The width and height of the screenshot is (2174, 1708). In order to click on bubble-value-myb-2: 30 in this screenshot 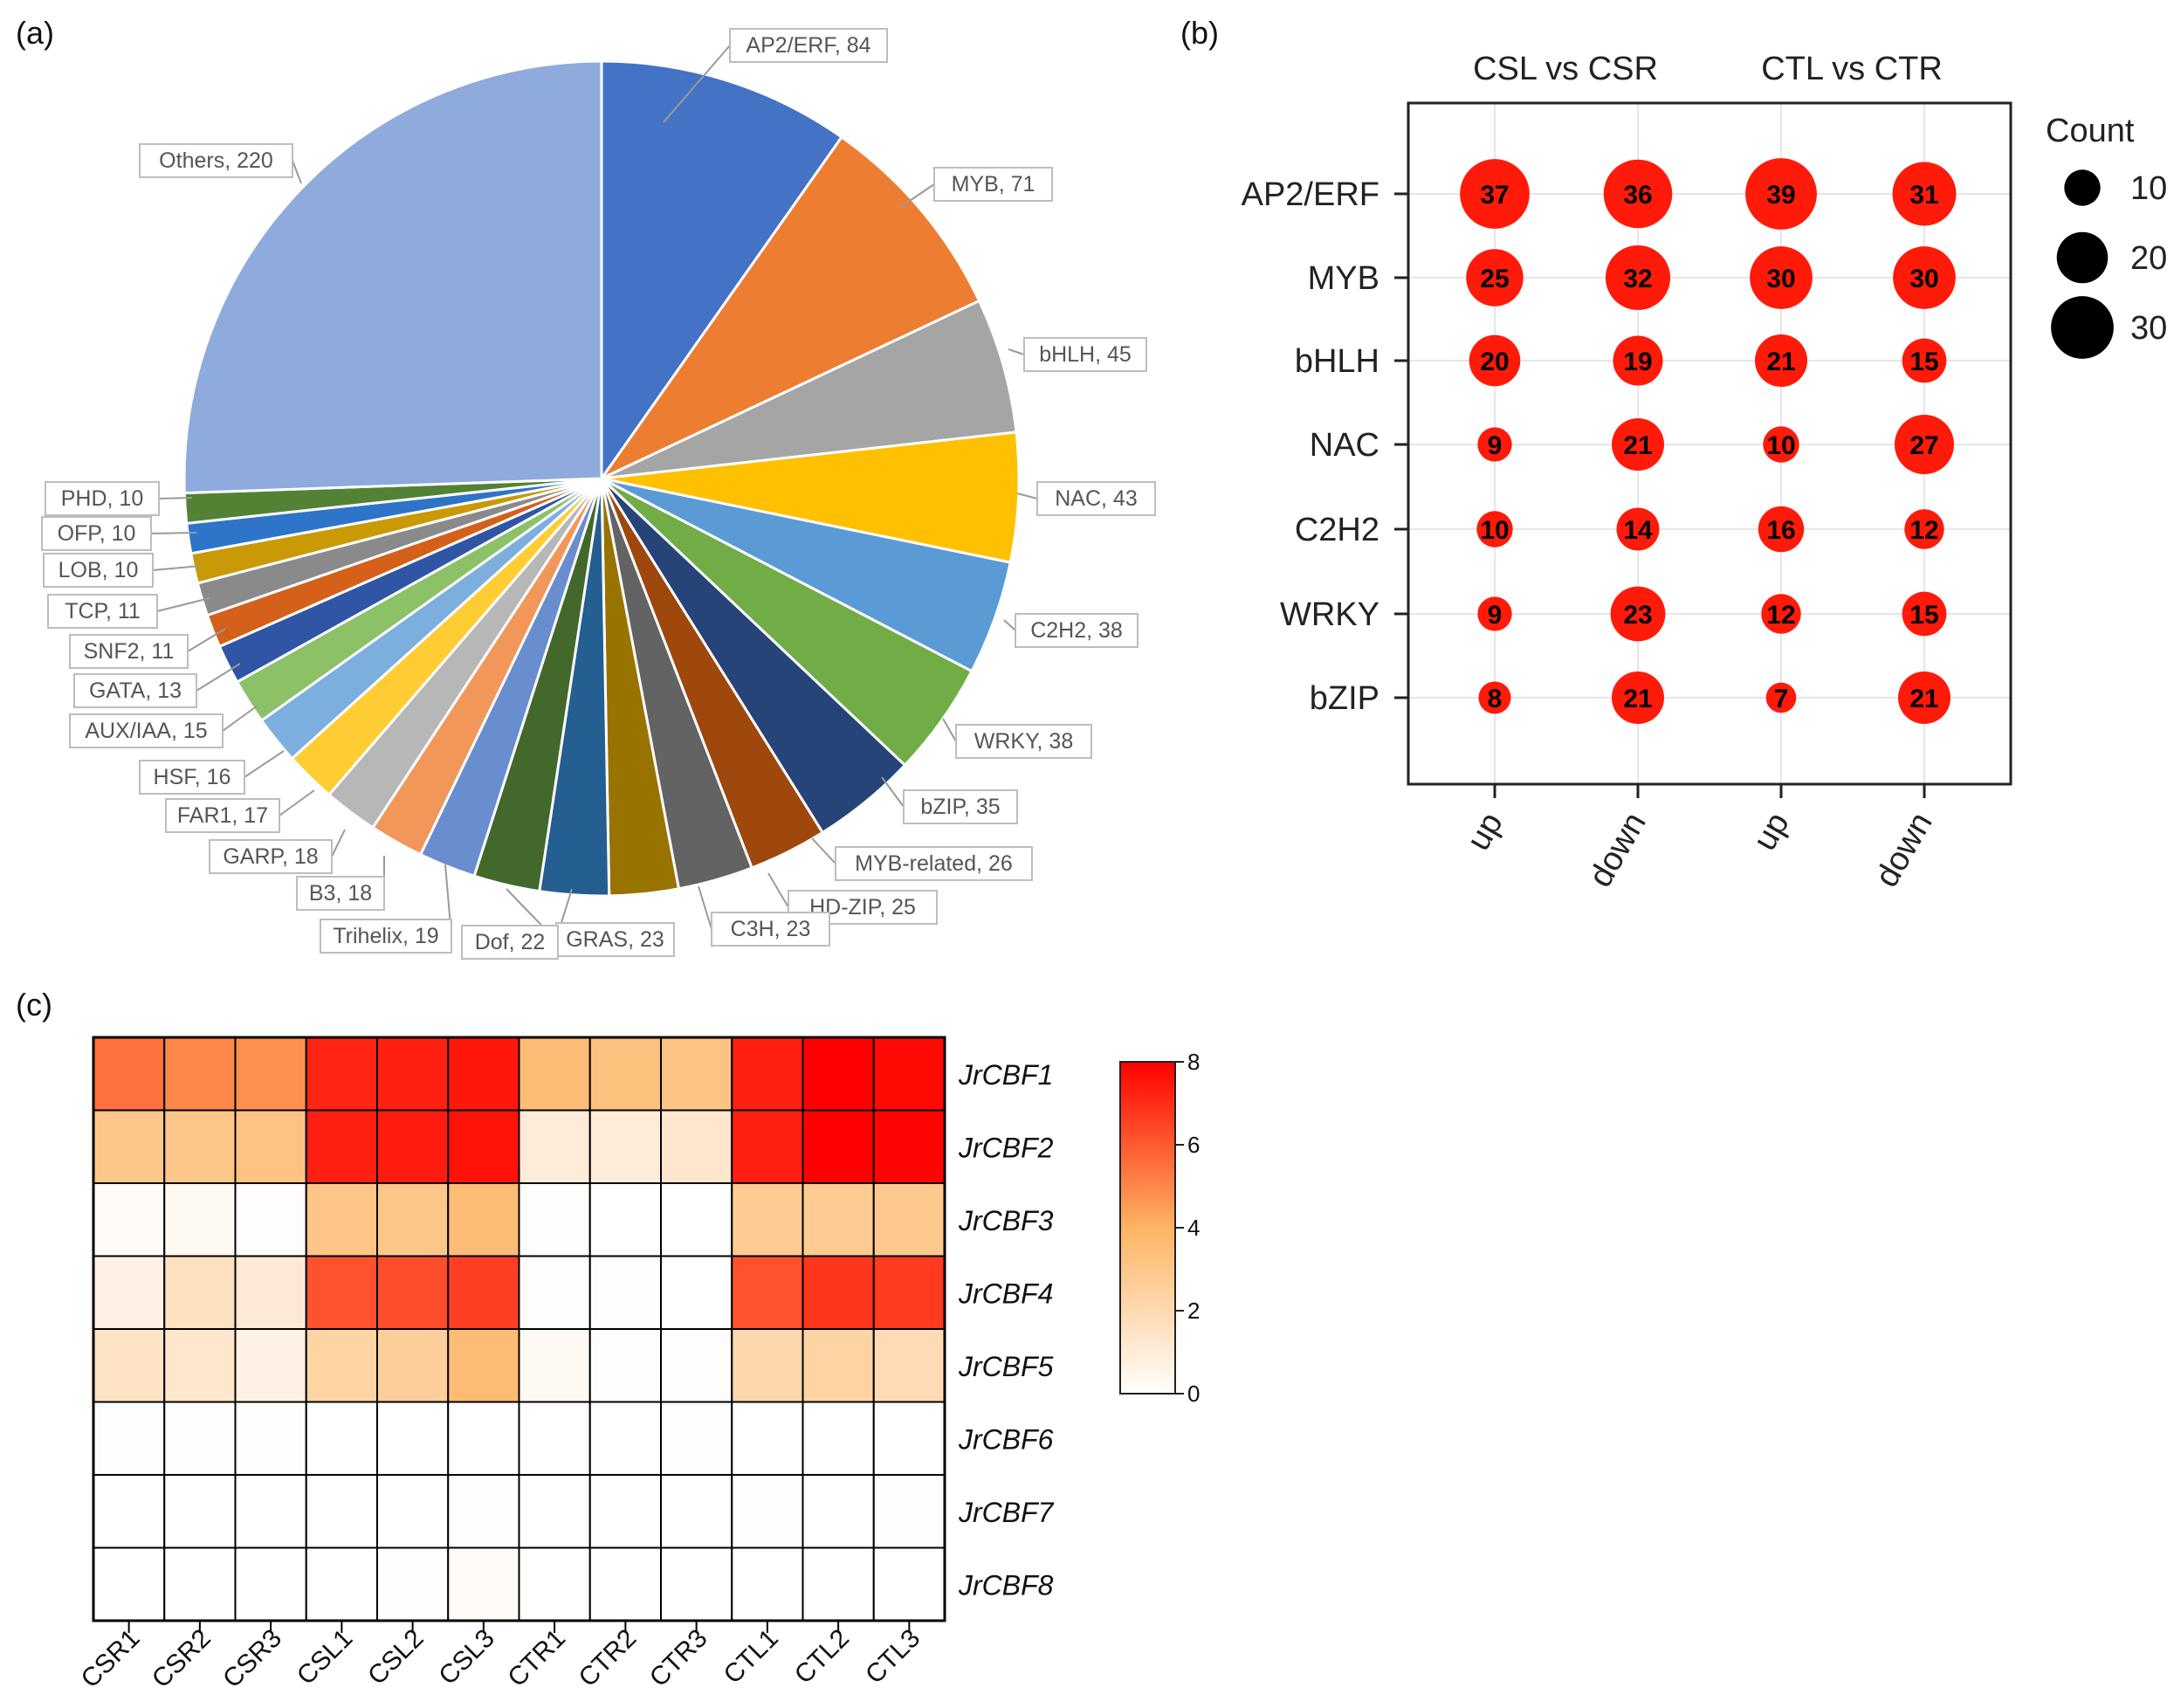, I will do `click(1780, 279)`.